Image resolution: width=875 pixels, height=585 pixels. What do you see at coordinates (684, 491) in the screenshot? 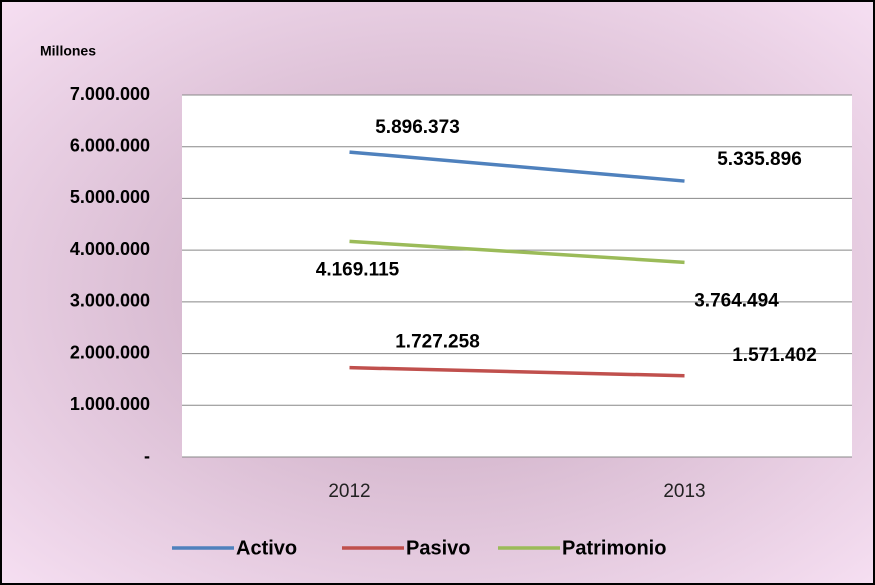
I see `x-tick-label: 2013` at bounding box center [684, 491].